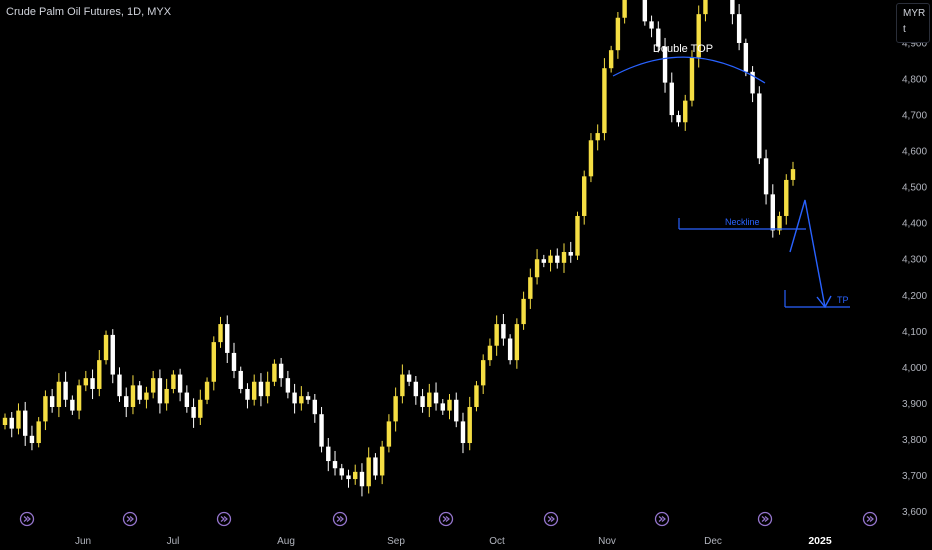  Describe the element at coordinates (914, 476) in the screenshot. I see `y-tick-label: 3,700` at that location.